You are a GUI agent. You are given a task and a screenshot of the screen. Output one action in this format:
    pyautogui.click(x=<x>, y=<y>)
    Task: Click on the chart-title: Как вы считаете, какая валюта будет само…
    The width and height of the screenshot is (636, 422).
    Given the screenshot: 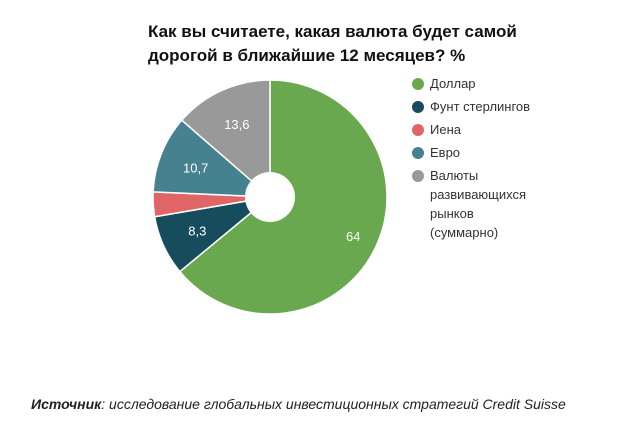 What is the action you would take?
    pyautogui.click(x=332, y=43)
    